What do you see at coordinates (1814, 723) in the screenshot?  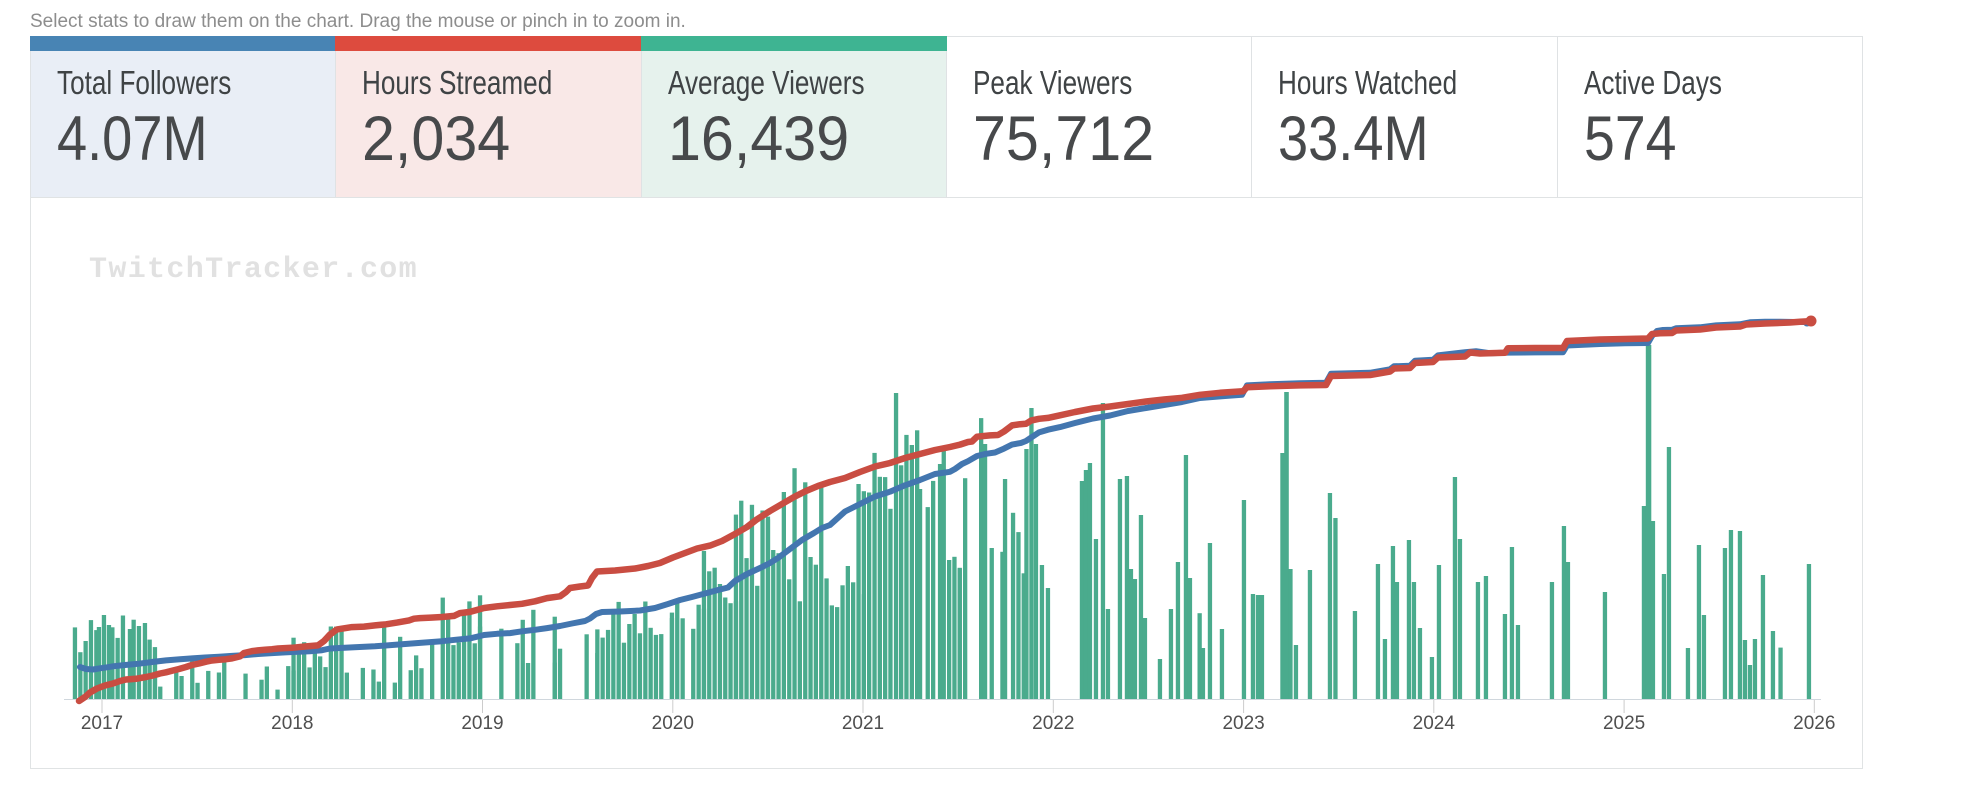 I see `svg-text: 2026` at bounding box center [1814, 723].